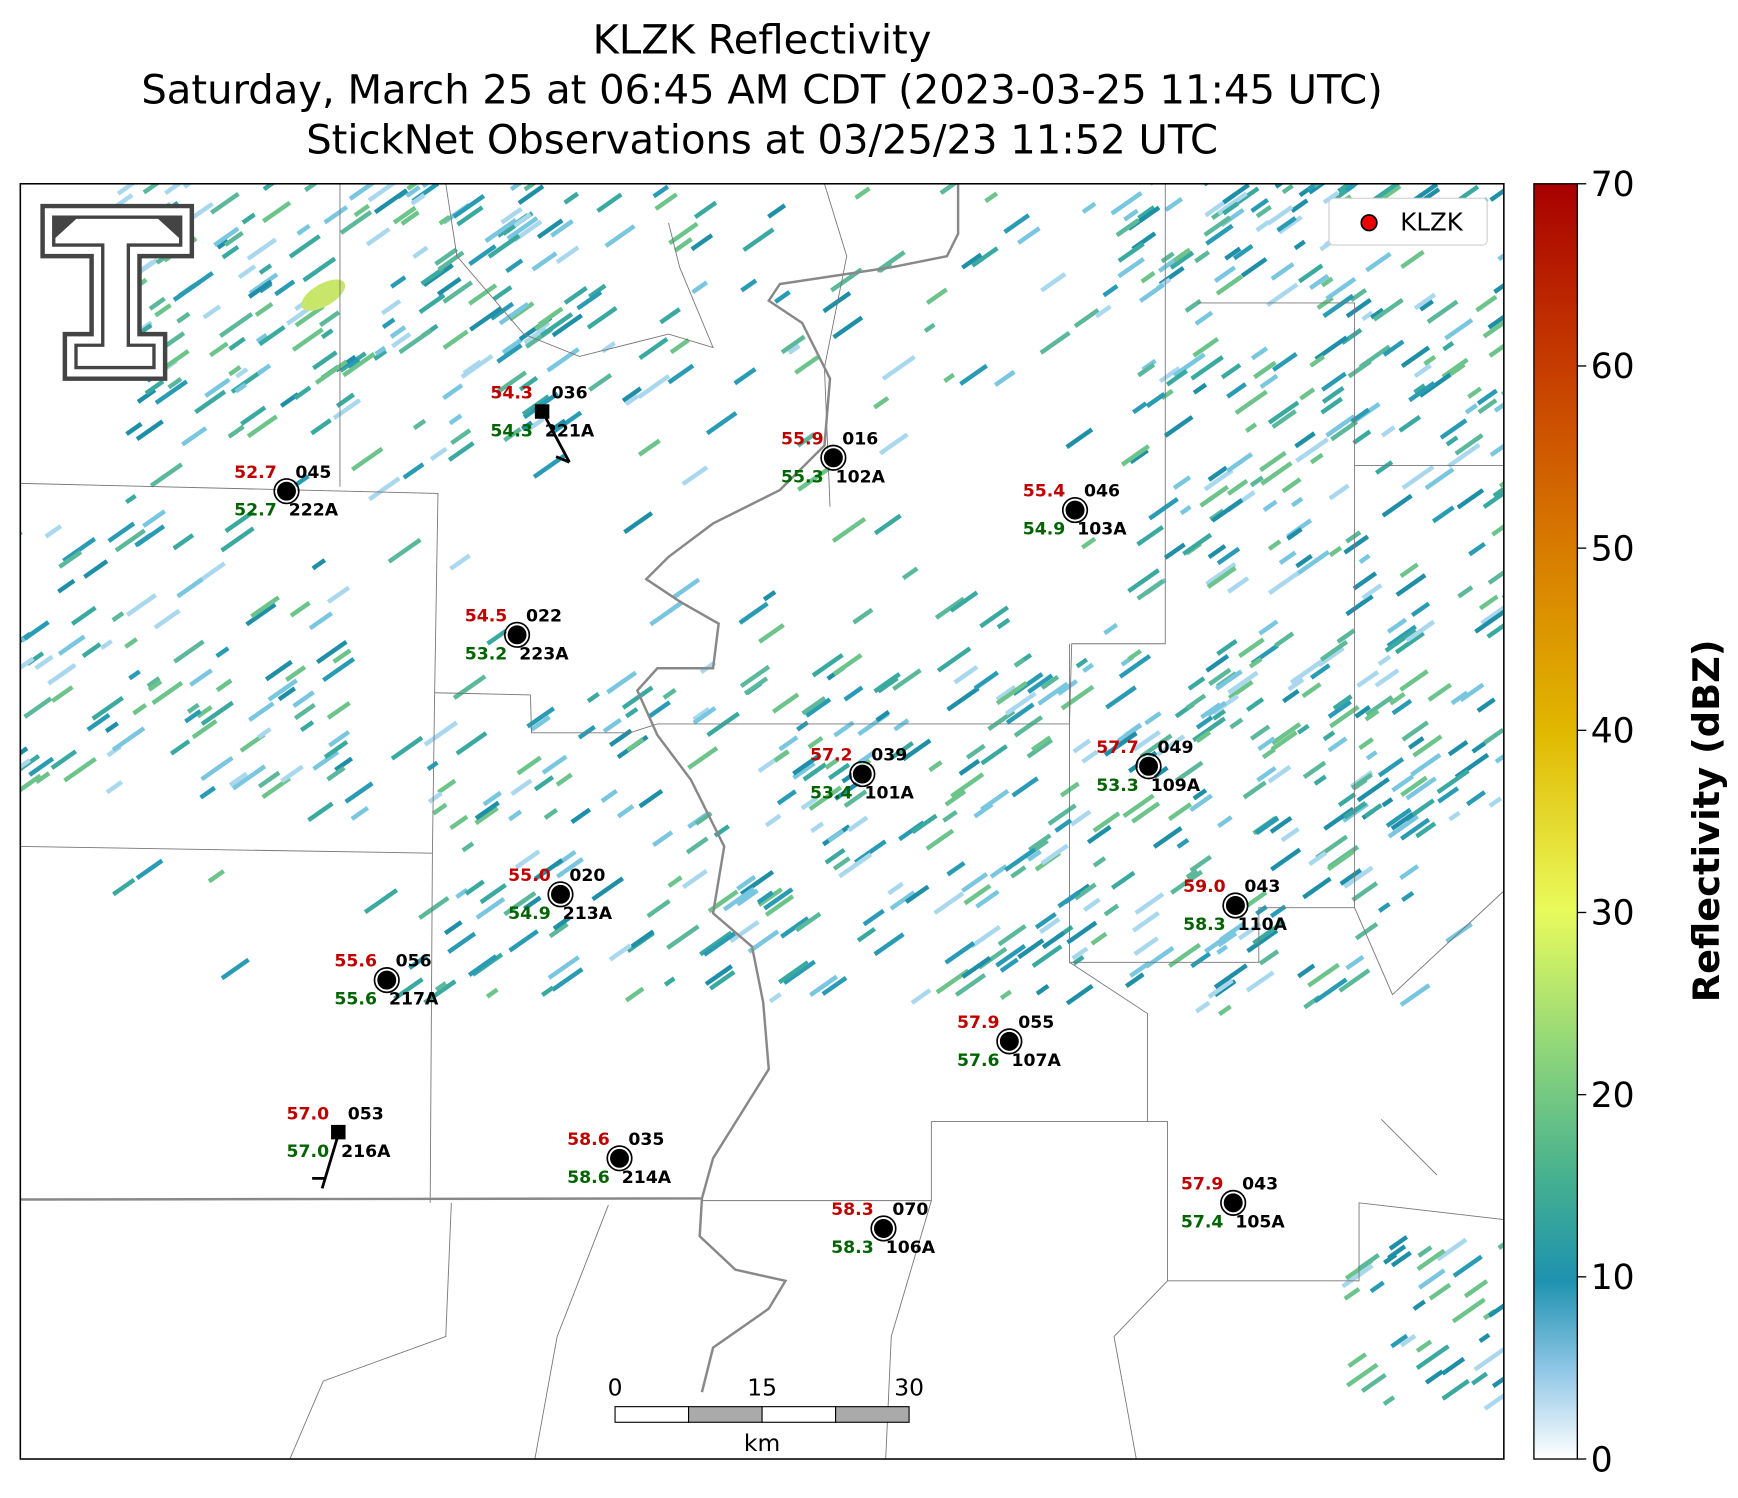 Image resolution: width=1738 pixels, height=1498 pixels. Describe the element at coordinates (802, 477) in the screenshot. I see `dewpoint: 55.3` at that location.